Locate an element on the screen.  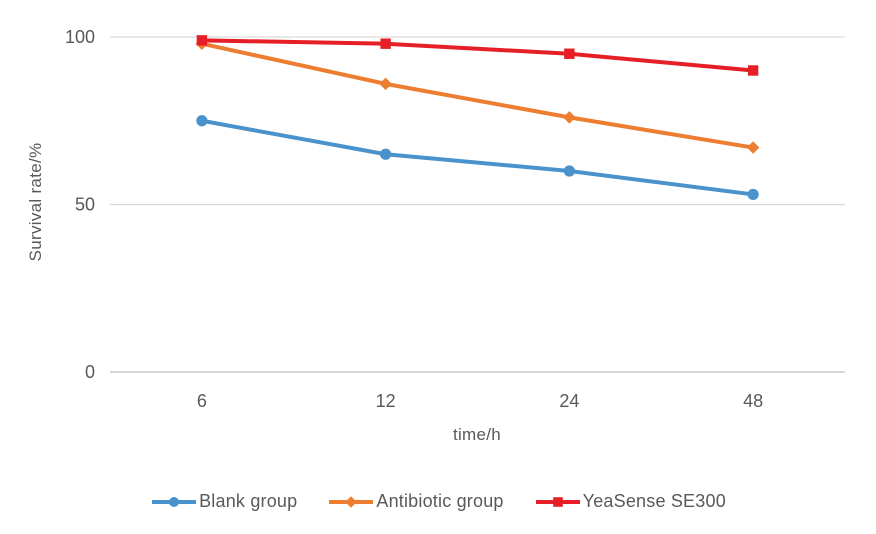
x-tick-label: 48 is located at coordinates (753, 401).